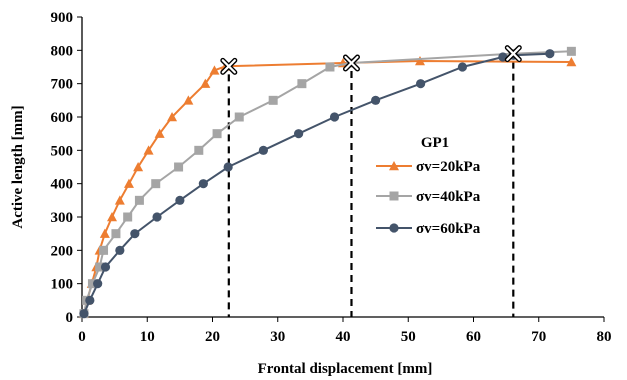 The image size is (627, 380). What do you see at coordinates (448, 167) in the screenshot?
I see `legend-label: σv=20kPa` at bounding box center [448, 167].